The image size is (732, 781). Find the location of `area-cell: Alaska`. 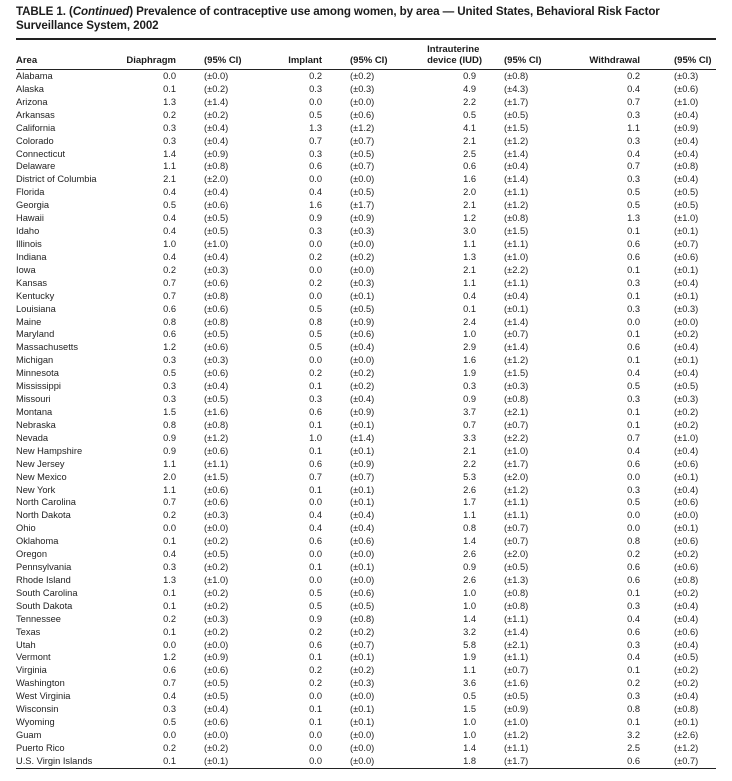

area-cell: Alaska is located at coordinates (30, 88).